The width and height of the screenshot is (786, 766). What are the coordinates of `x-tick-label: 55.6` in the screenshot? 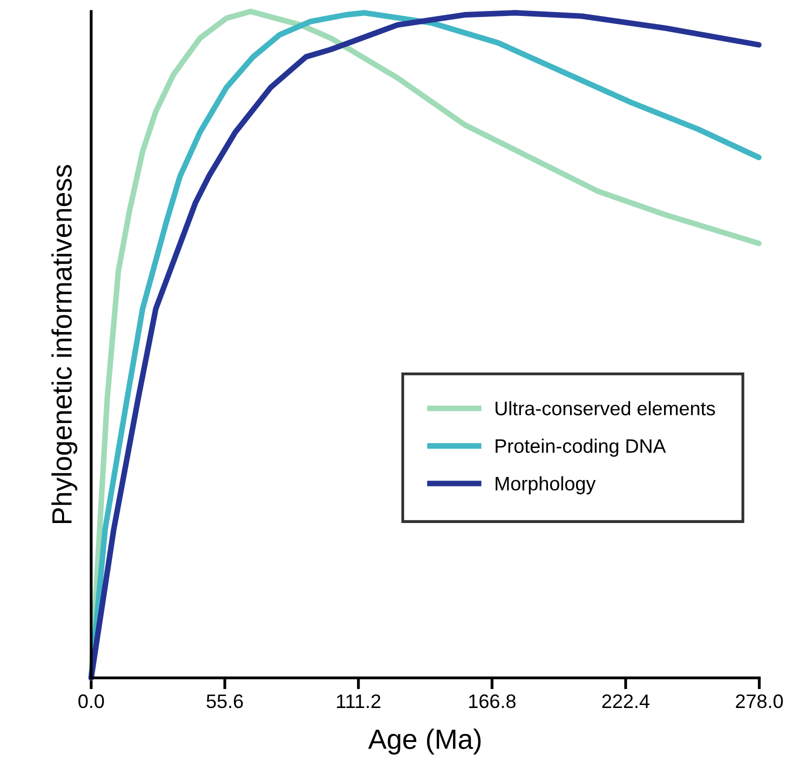 It's located at (224, 701).